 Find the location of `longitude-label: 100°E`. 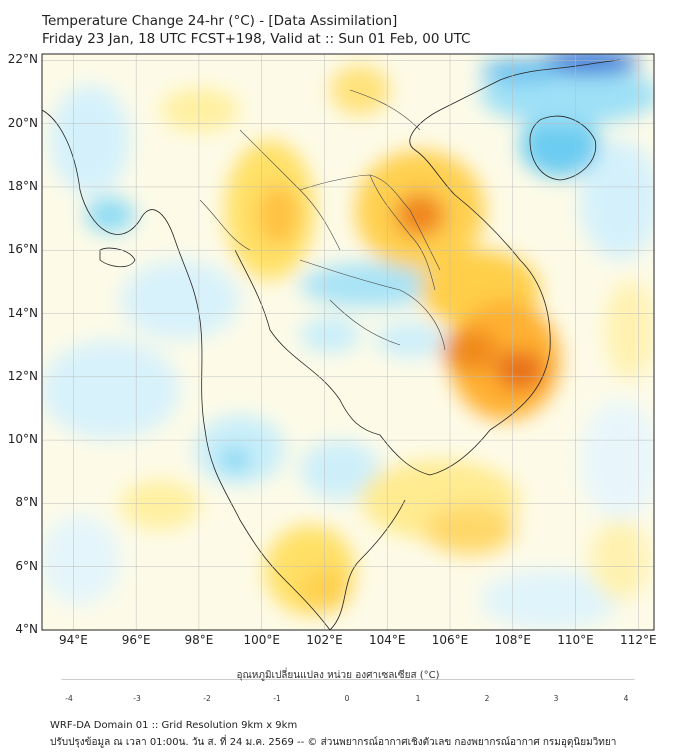

longitude-label: 100°E is located at coordinates (261, 640).